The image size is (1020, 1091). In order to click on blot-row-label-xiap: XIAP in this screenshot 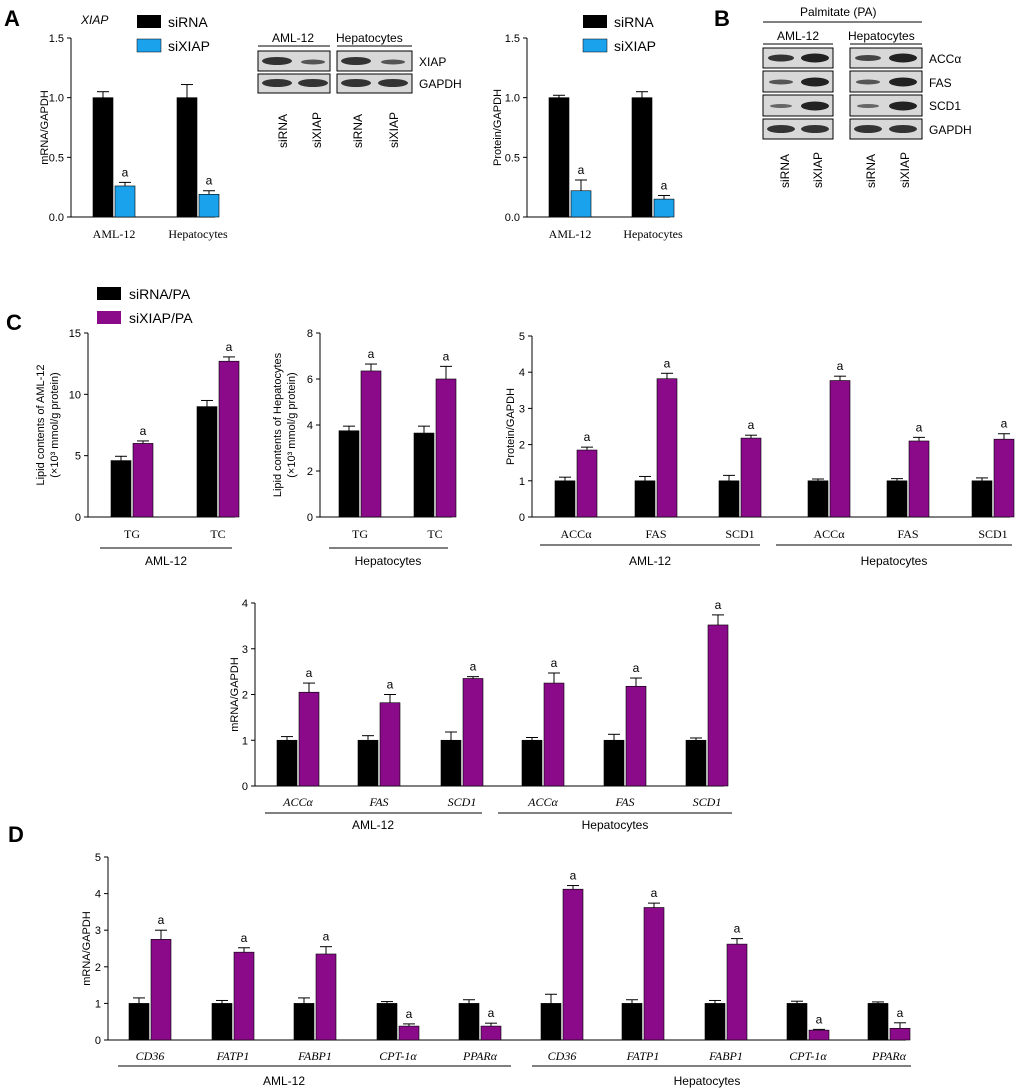, I will do `click(432, 62)`.